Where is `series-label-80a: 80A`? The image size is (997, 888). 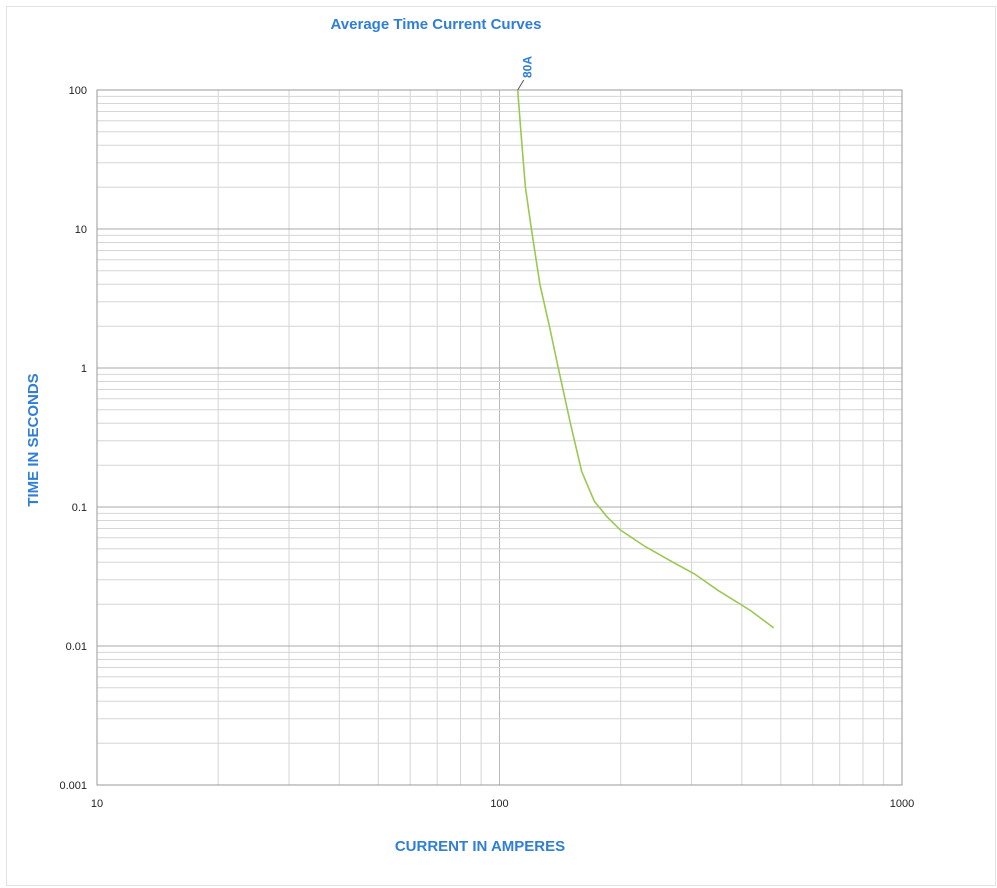 series-label-80a: 80A is located at coordinates (528, 67).